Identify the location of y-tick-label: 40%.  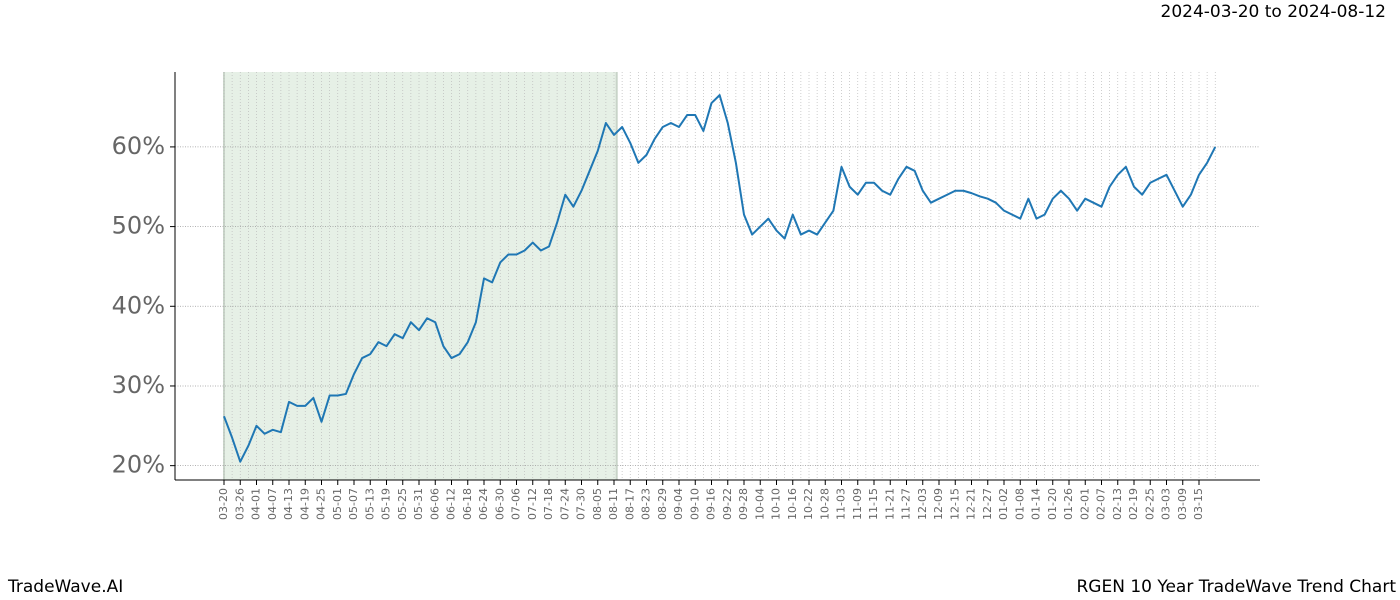
(138, 305).